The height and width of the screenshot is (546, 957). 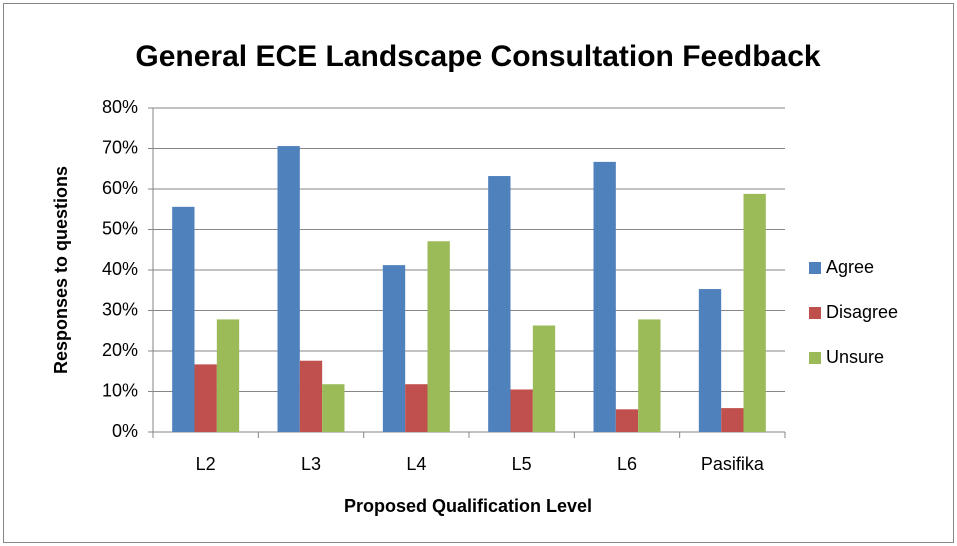 What do you see at coordinates (120, 107) in the screenshot?
I see `y-tick-label: 80%` at bounding box center [120, 107].